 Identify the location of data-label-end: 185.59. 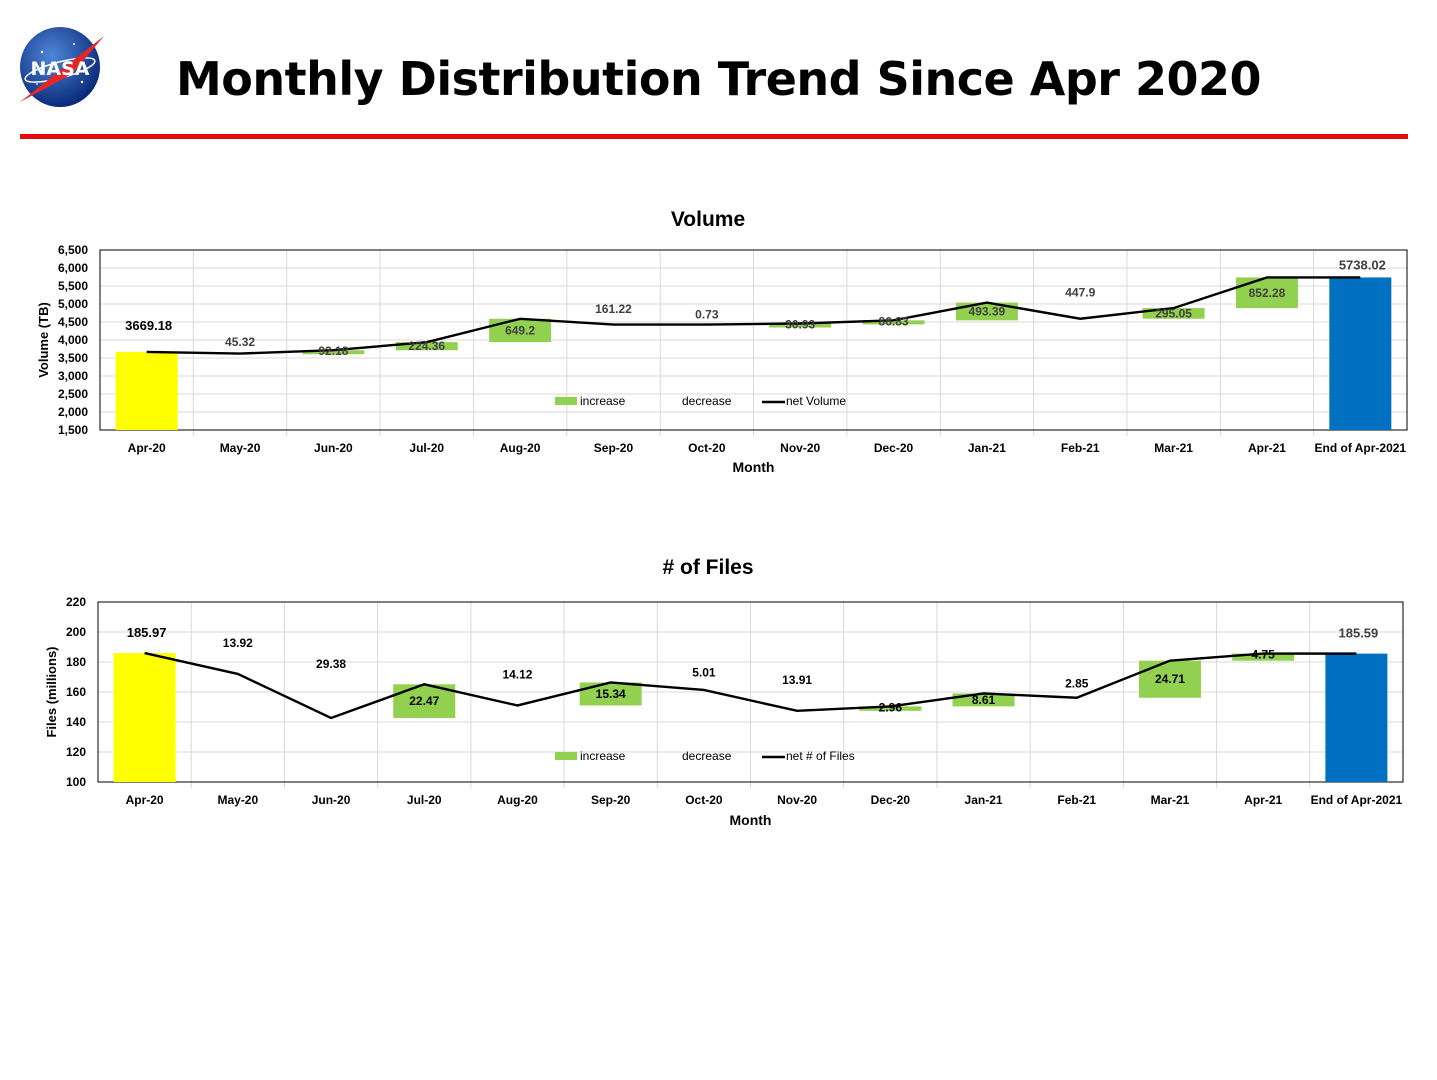
(1359, 633).